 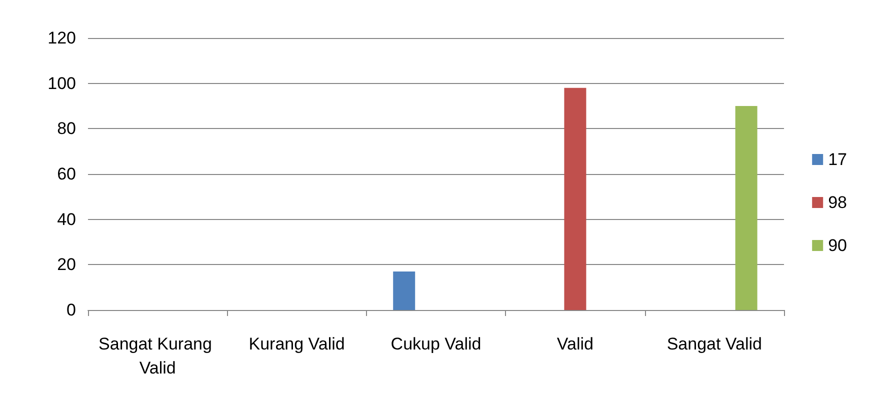 I want to click on y-tick-label: 20, so click(x=66, y=264).